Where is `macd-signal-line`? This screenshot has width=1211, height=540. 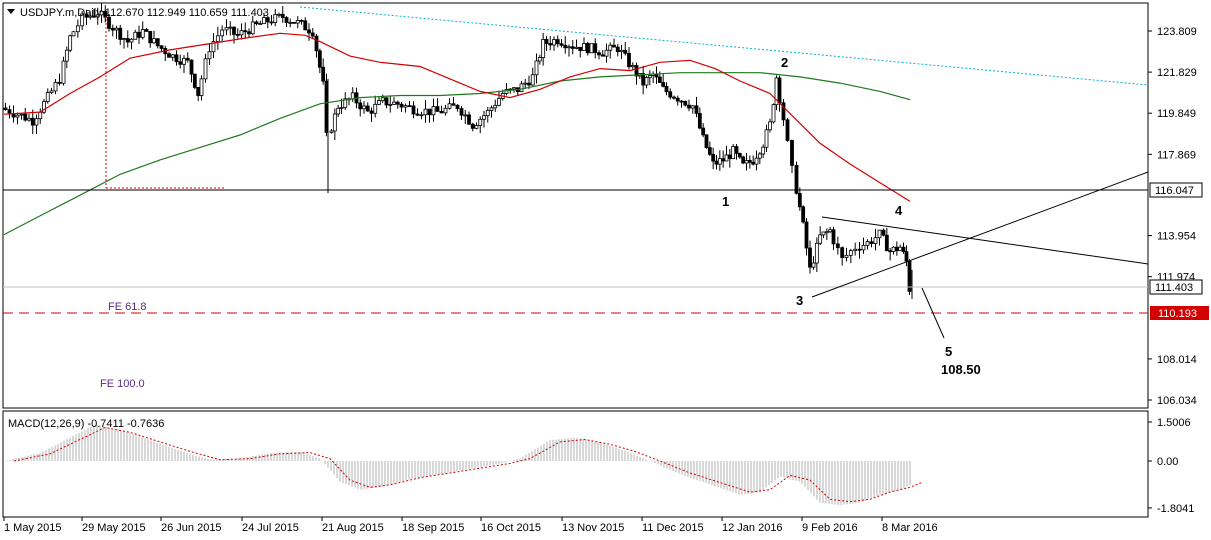
macd-signal-line is located at coordinates (468, 464).